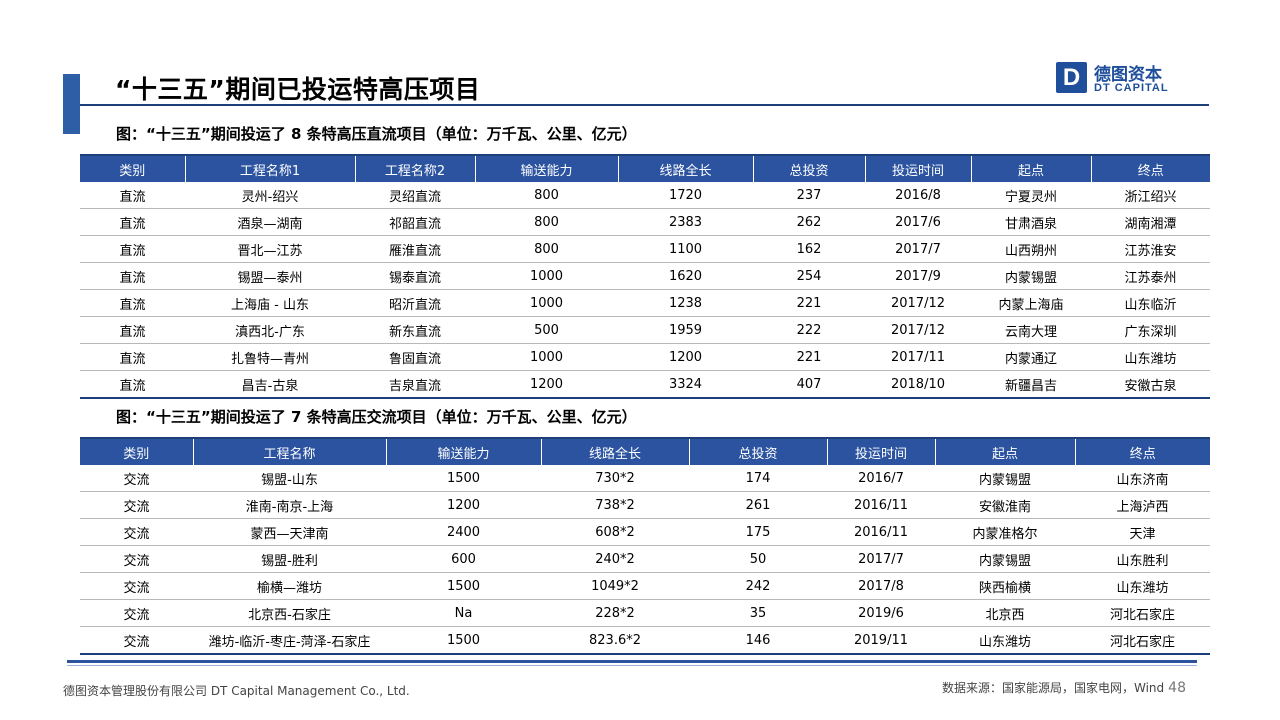  I want to click on table-cell: 广东深圳, so click(1150, 330).